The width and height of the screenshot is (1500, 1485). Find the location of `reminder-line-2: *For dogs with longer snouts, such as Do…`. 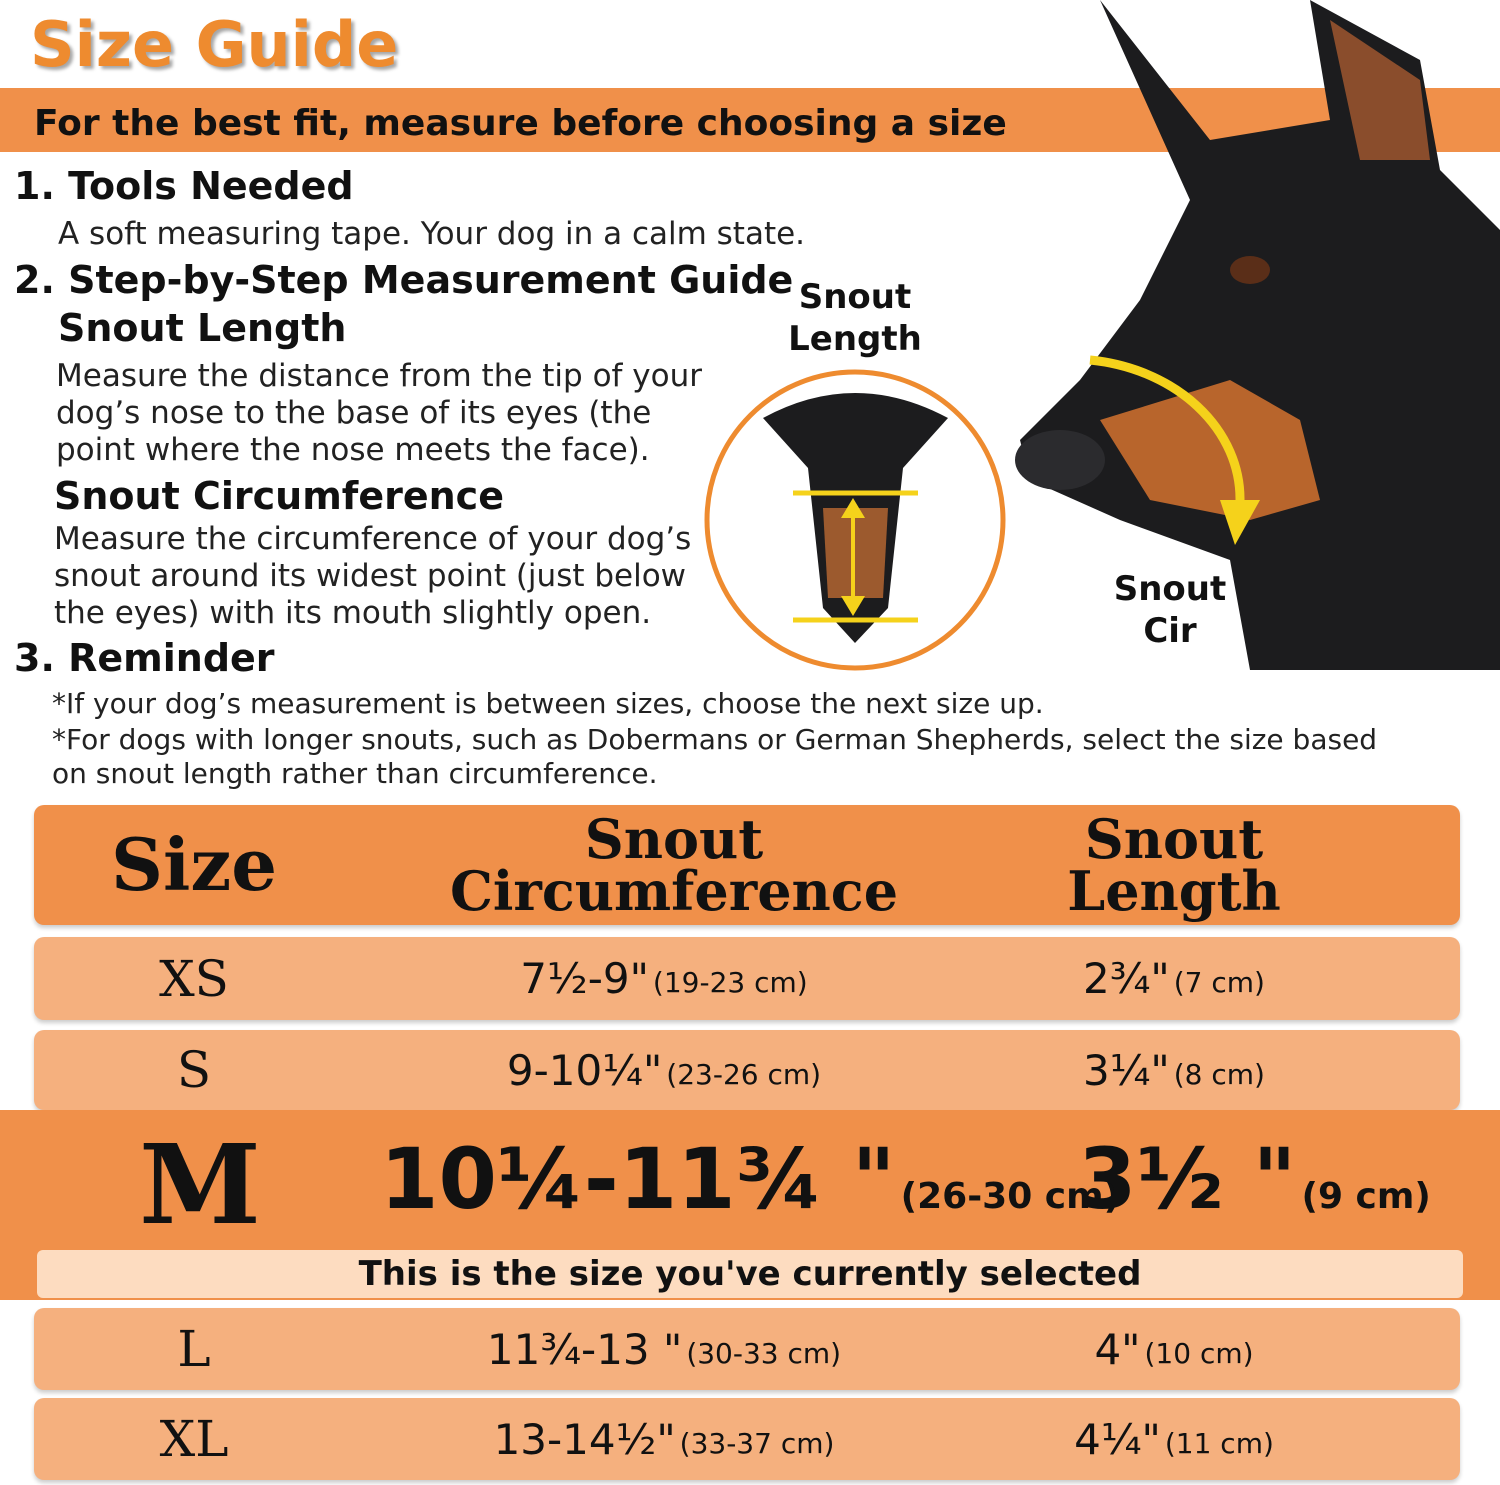

reminder-line-2: *For dogs with longer snouts, such as Do… is located at coordinates (715, 756).